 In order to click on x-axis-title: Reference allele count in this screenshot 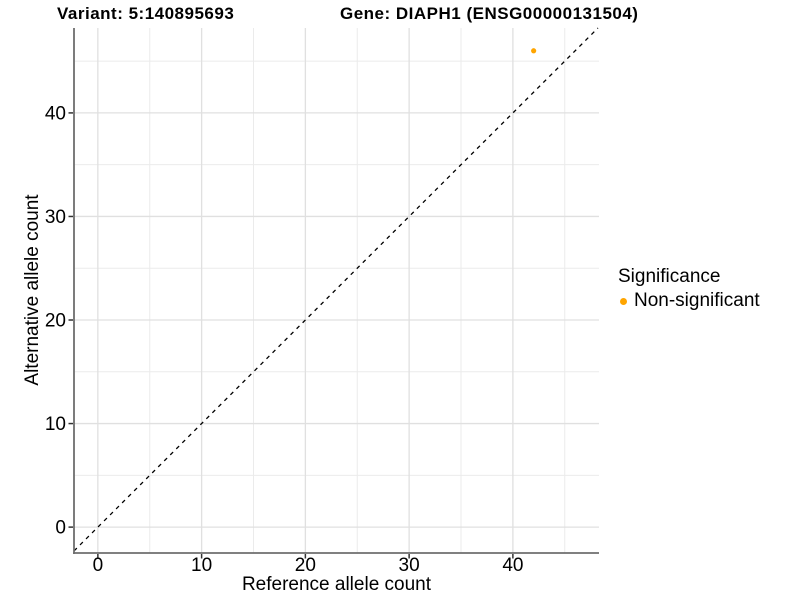, I will do `click(336, 584)`.